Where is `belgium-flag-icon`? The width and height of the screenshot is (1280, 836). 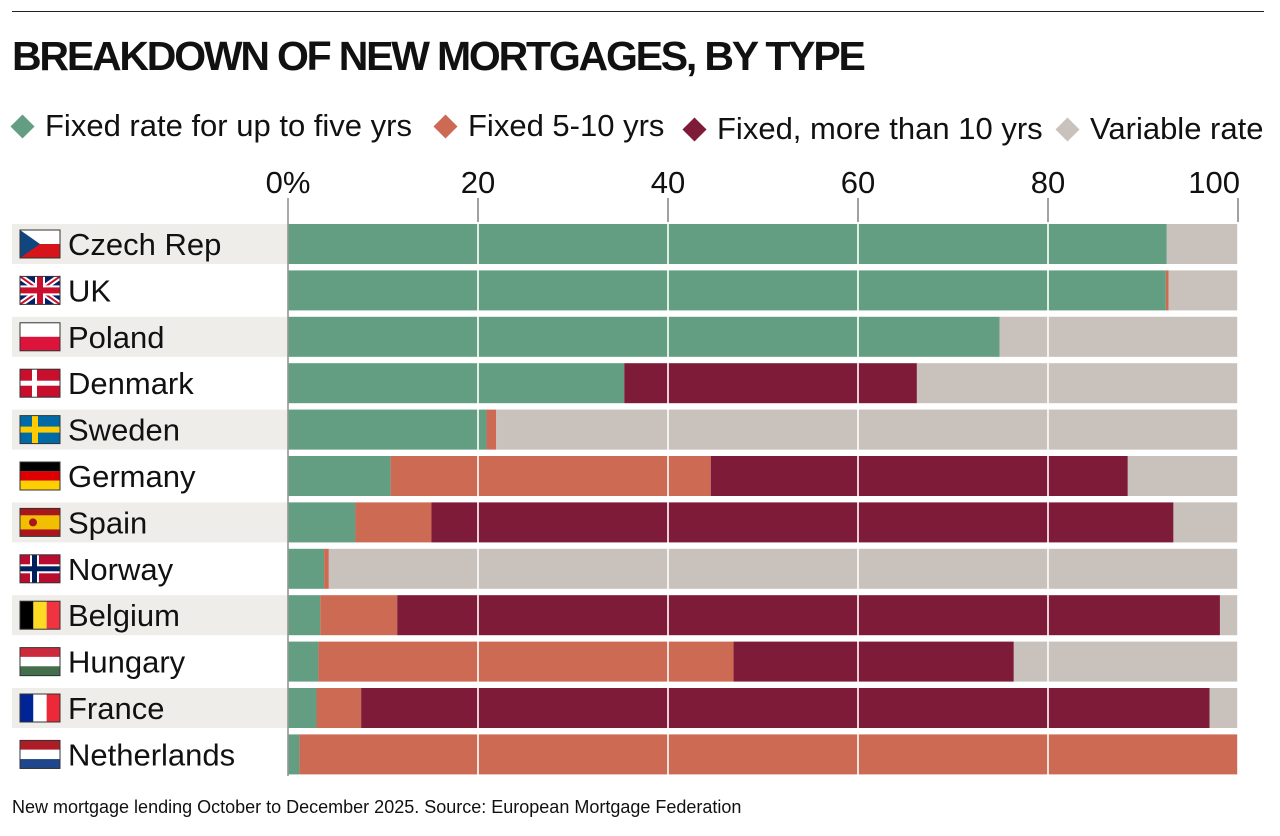 belgium-flag-icon is located at coordinates (40, 615).